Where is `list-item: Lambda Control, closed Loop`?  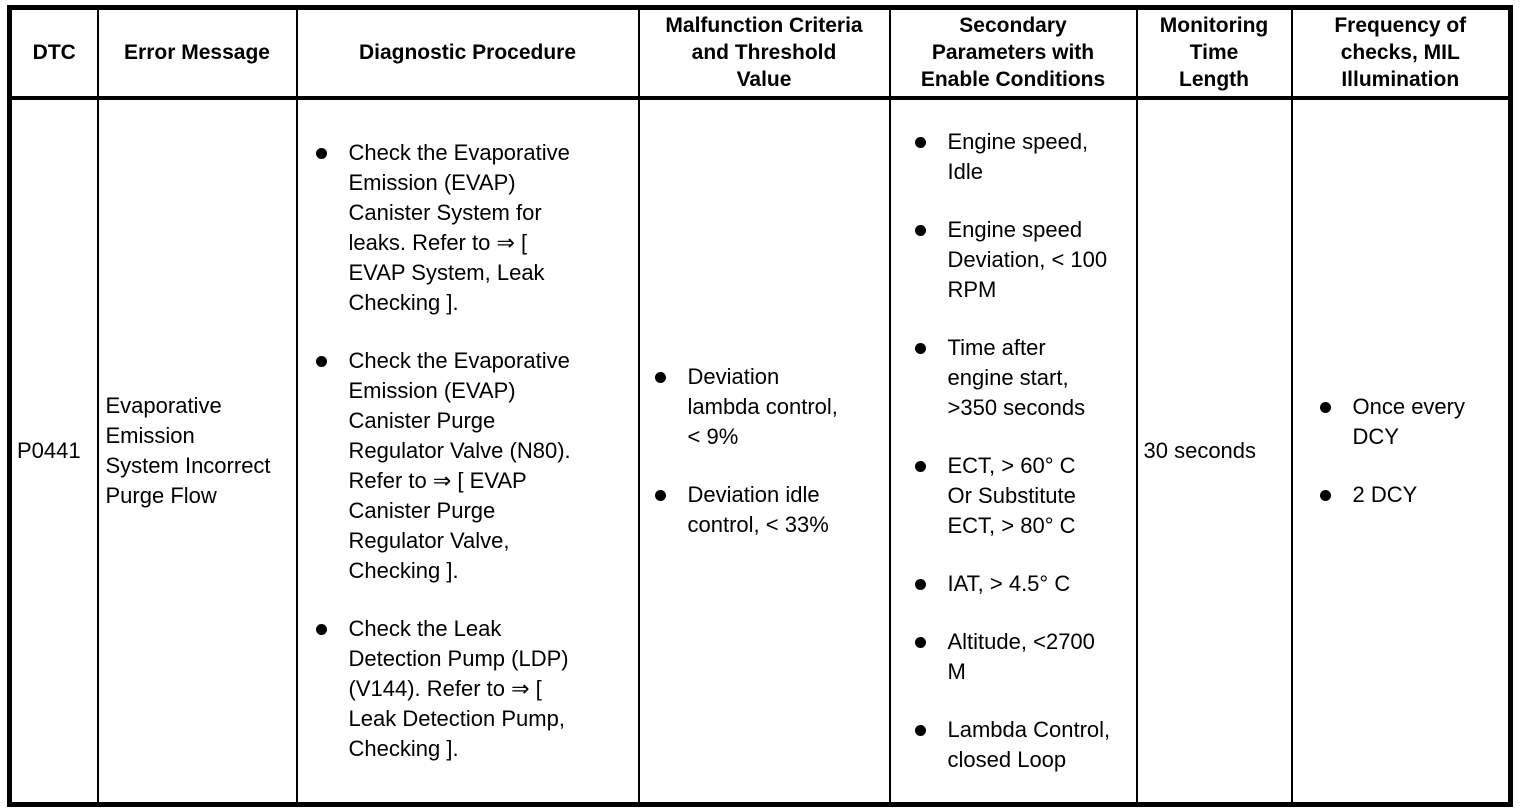
list-item: Lambda Control, closed Loop is located at coordinates (1013, 745).